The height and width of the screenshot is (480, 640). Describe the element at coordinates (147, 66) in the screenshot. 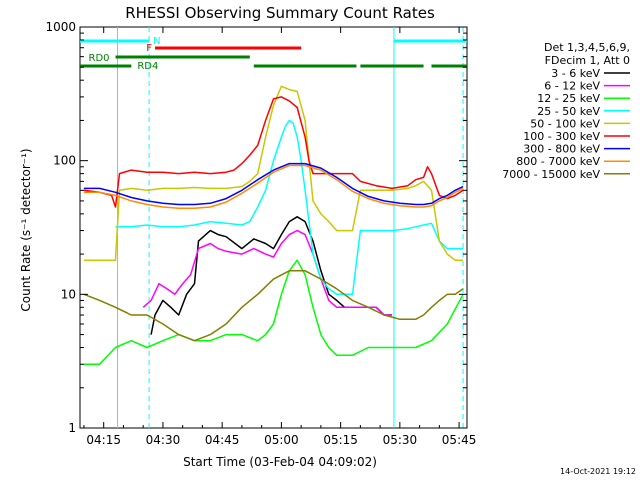

I see `flag-label-rd4: RD4` at that location.